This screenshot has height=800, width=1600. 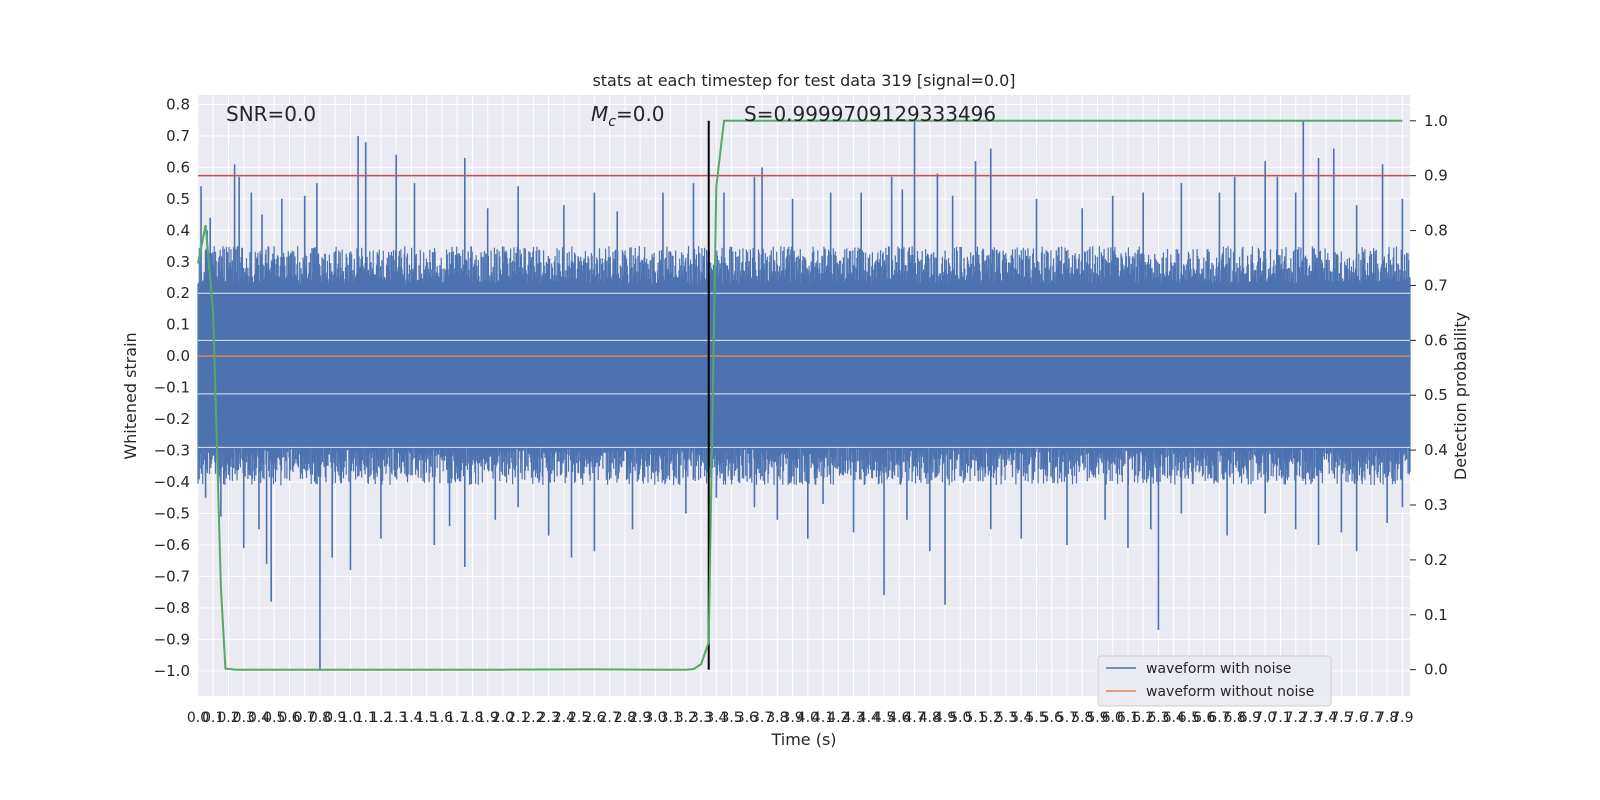 I want to click on y-tick-label: 0.8, so click(x=178, y=104).